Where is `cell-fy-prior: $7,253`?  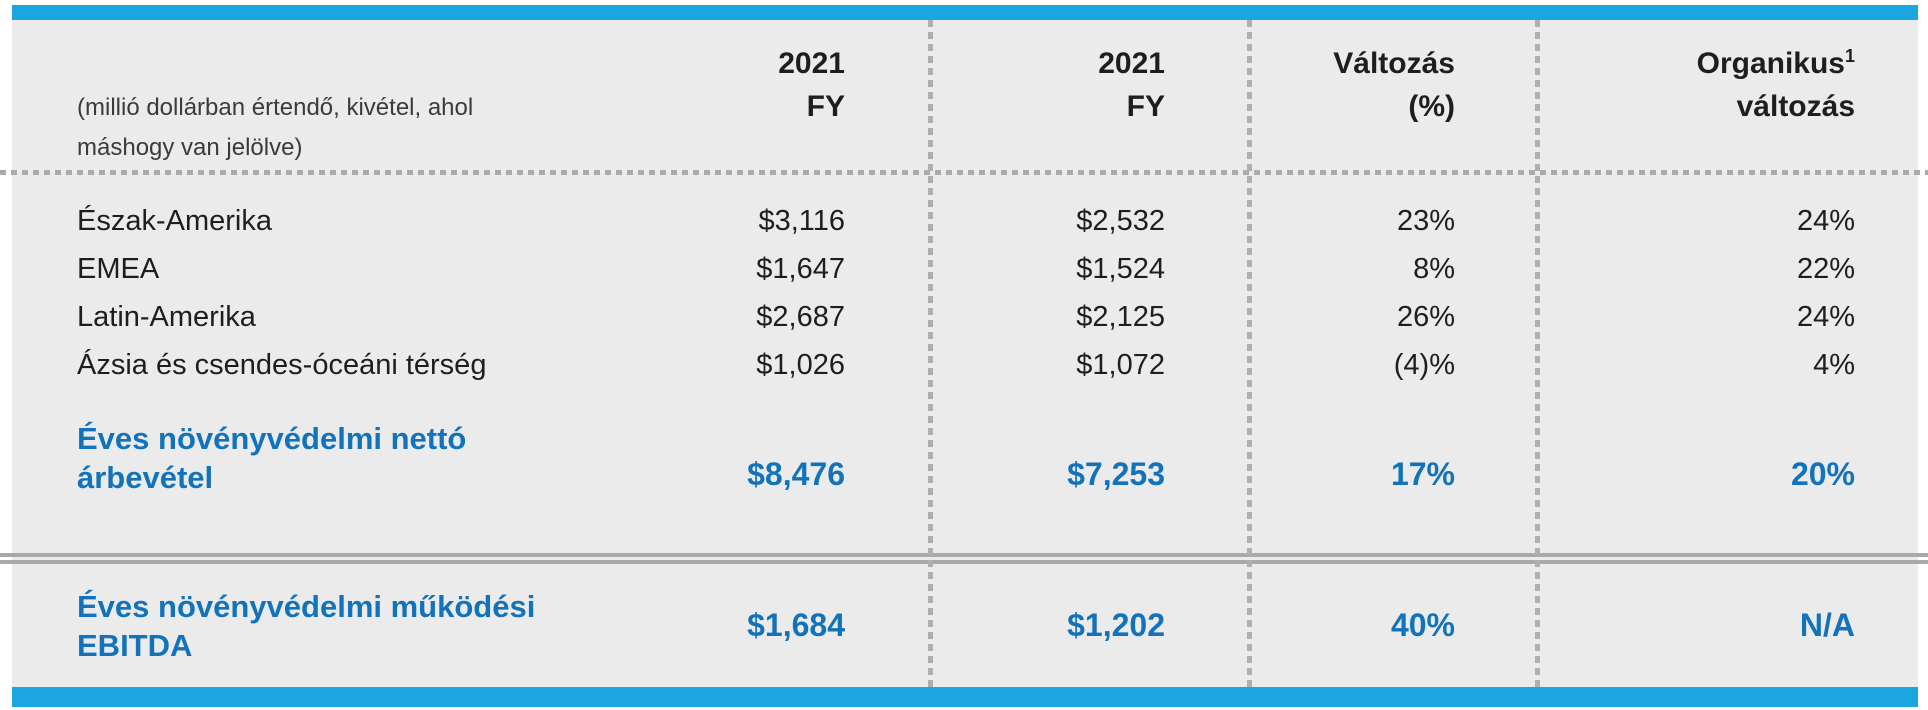
cell-fy-prior: $7,253 is located at coordinates (1116, 474).